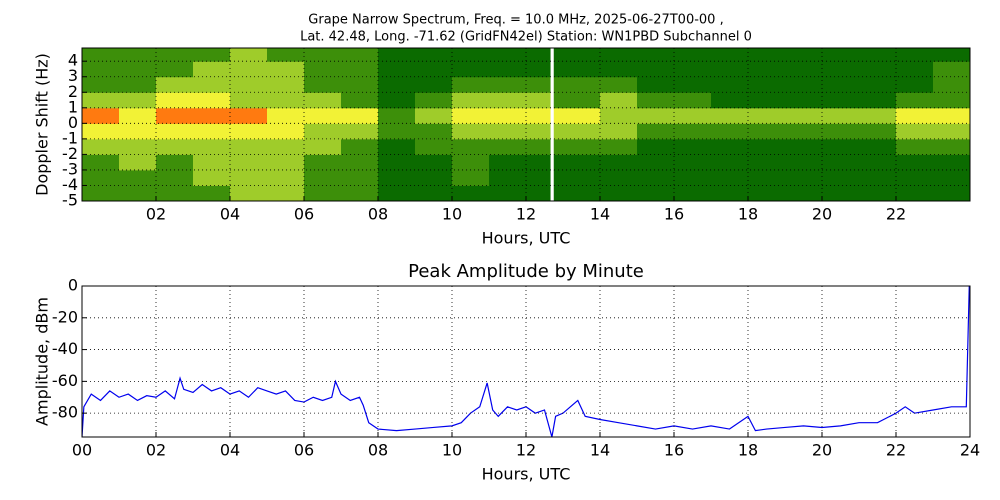  I want to click on y-tick-label: -1, so click(70, 137).